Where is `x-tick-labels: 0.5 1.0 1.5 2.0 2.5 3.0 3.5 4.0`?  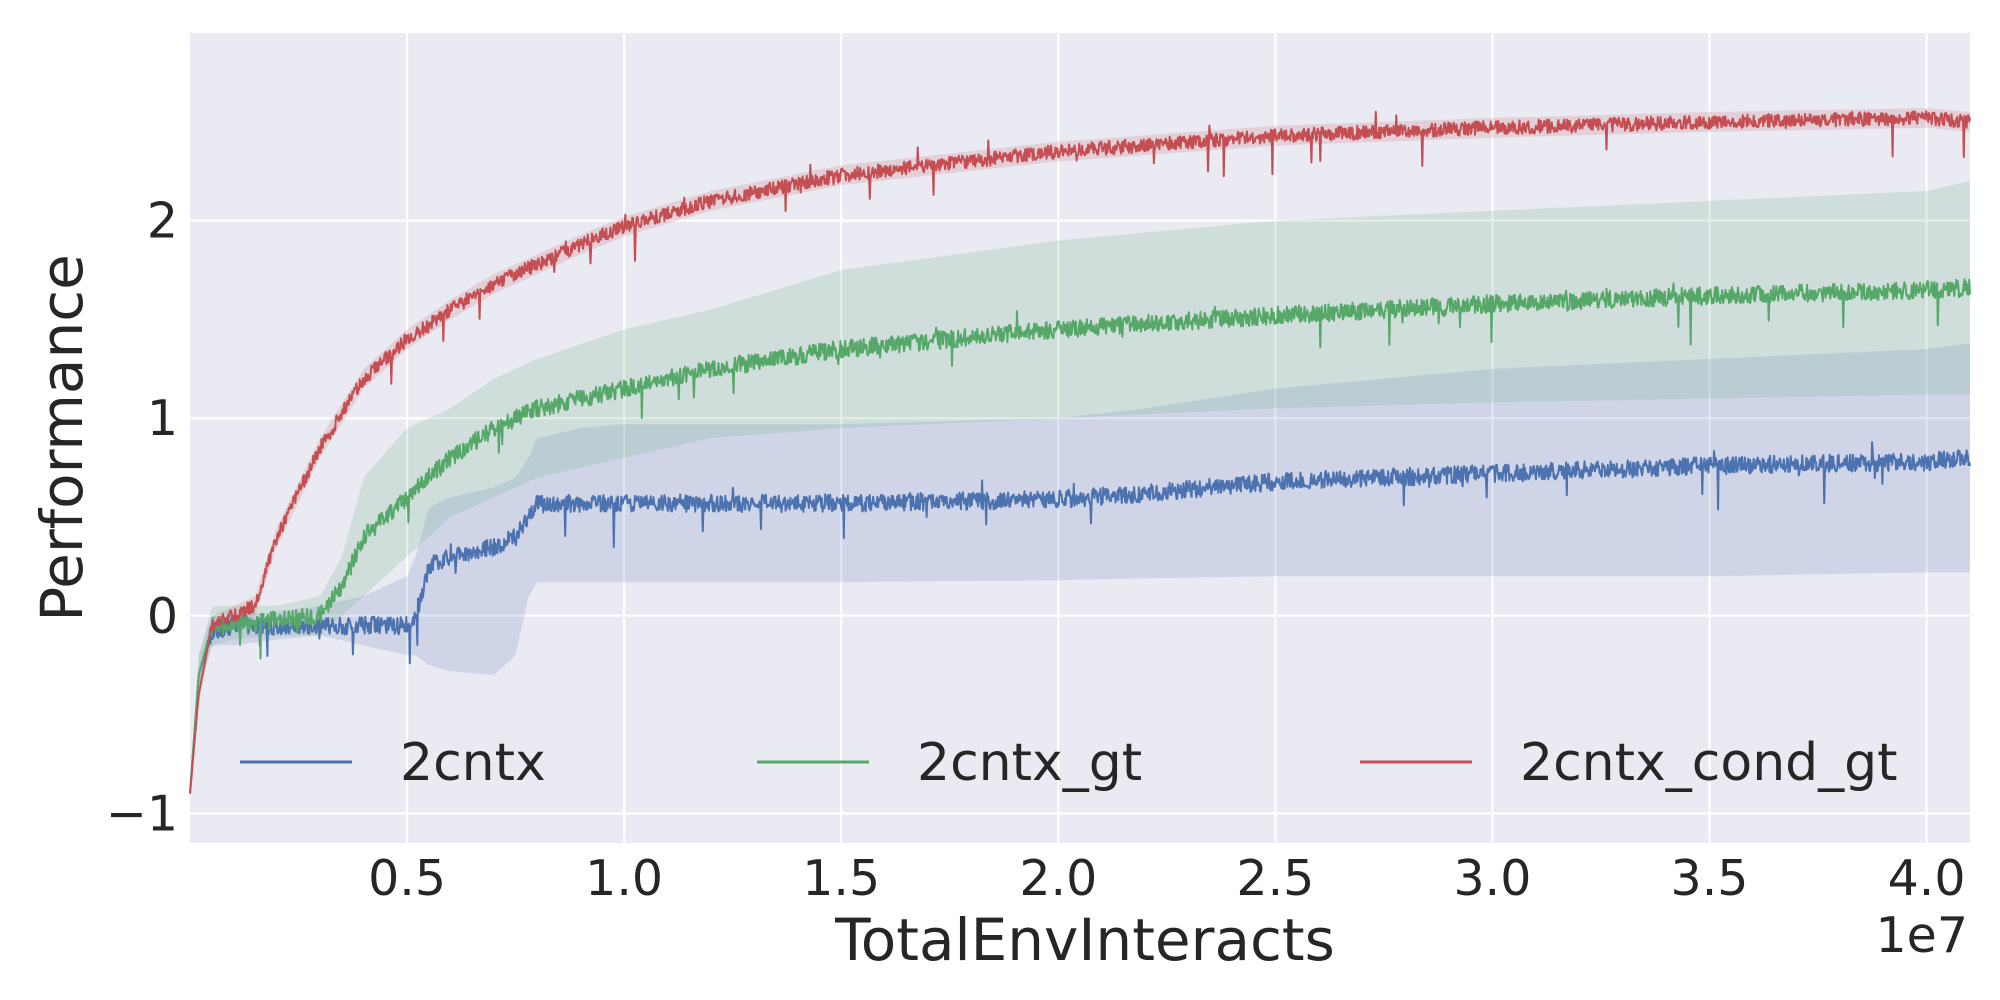 x-tick-labels: 0.5 1.0 1.5 2.0 2.5 3.0 3.5 4.0 is located at coordinates (1166, 878).